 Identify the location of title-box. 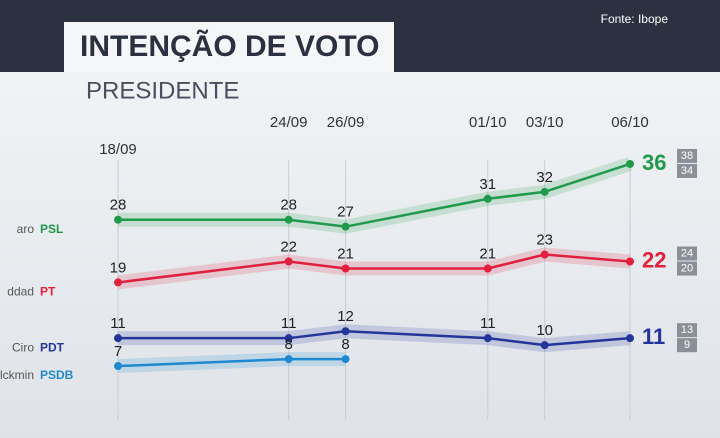
(229, 47).